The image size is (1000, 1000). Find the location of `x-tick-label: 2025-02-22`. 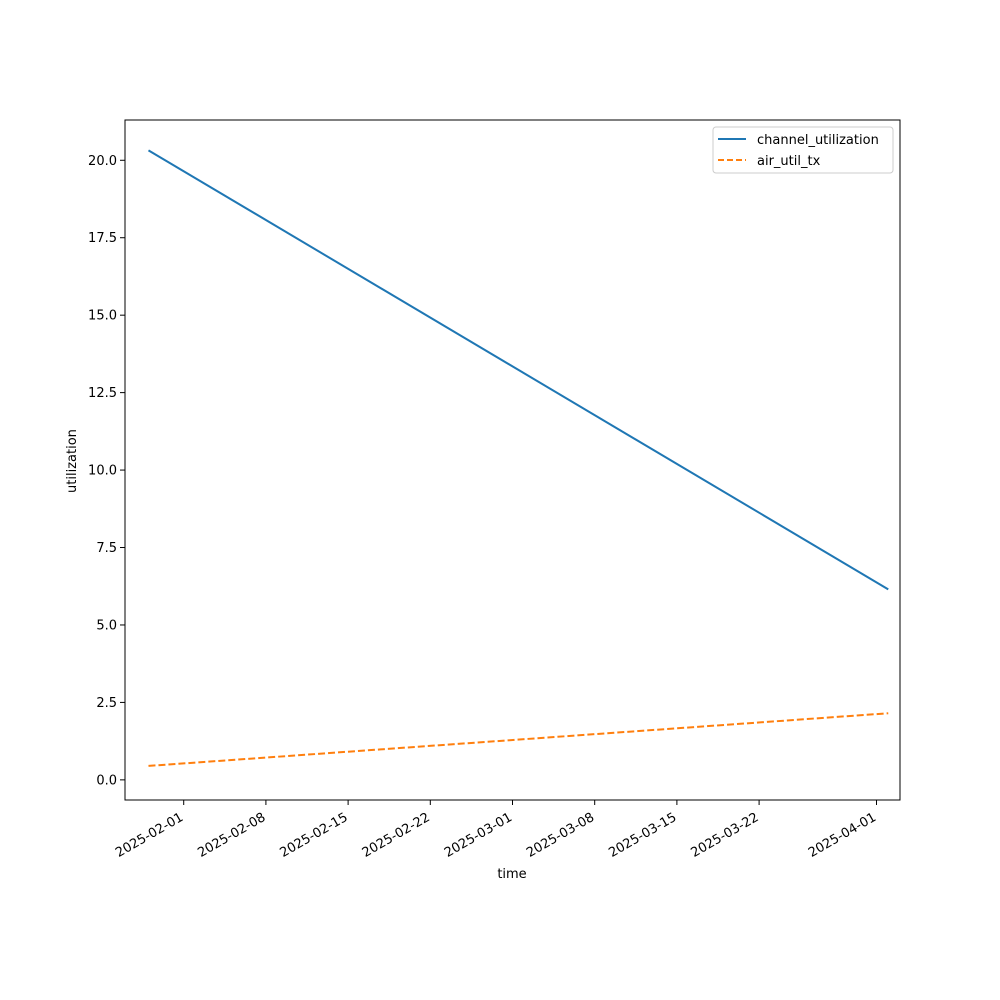

x-tick-label: 2025-02-22 is located at coordinates (396, 835).